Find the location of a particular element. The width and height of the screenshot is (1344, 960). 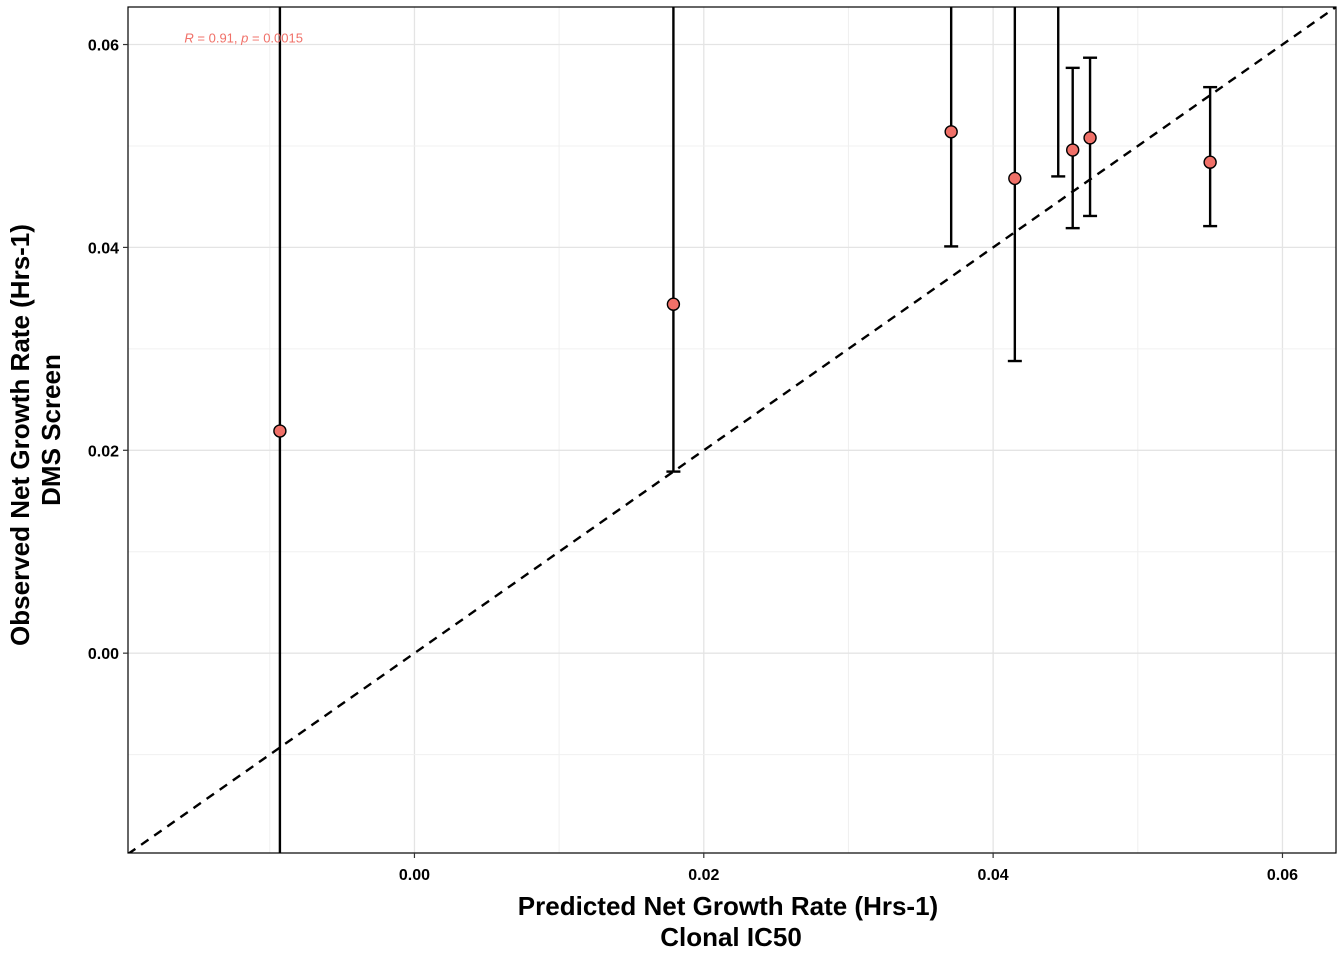

annotation-p-label: p is located at coordinates (244, 37).